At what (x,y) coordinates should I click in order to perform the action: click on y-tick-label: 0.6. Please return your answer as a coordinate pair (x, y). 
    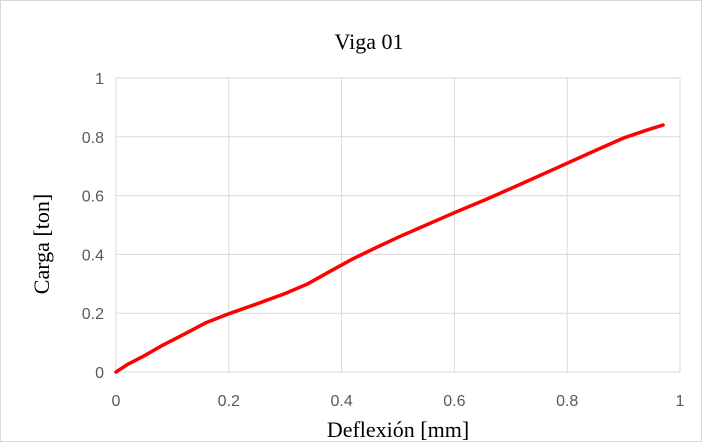
    Looking at the image, I should click on (93, 197).